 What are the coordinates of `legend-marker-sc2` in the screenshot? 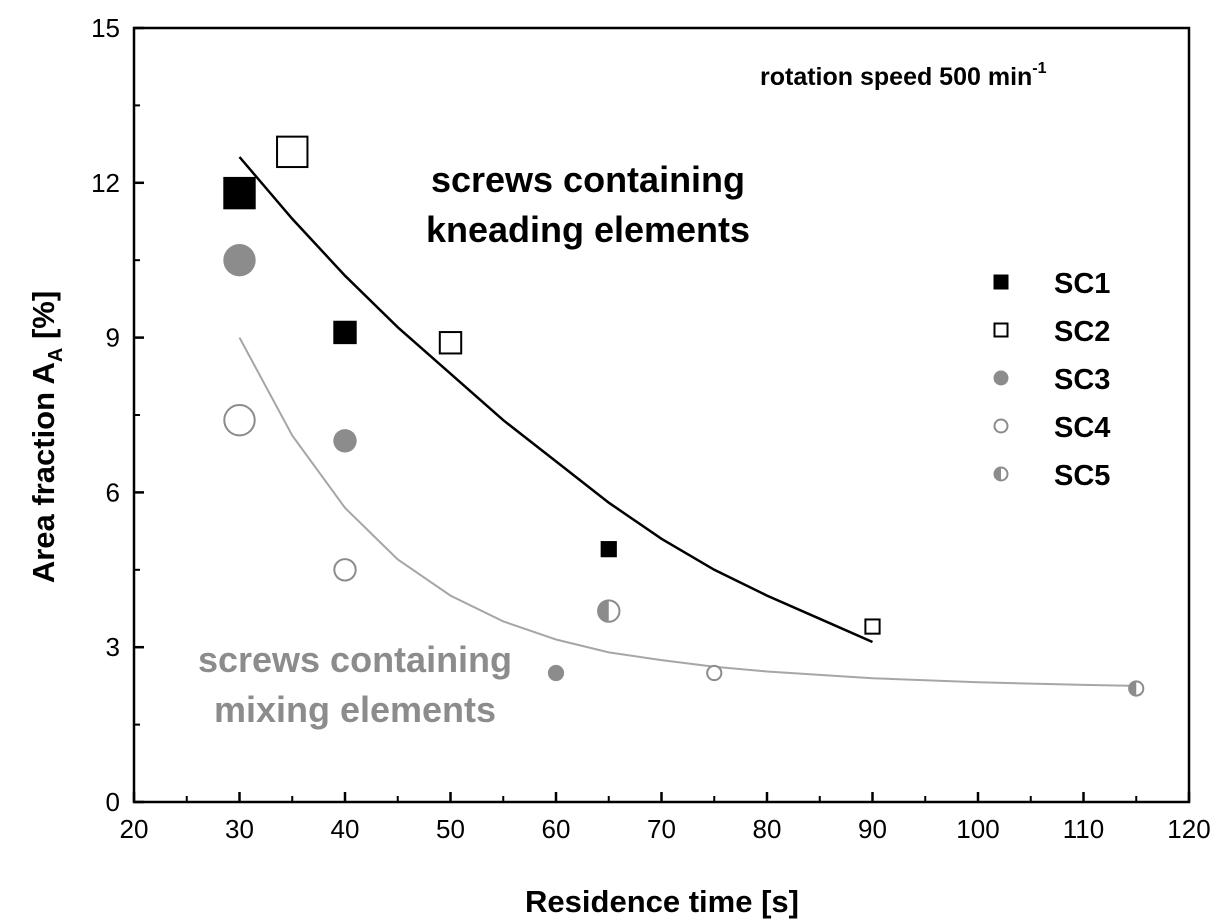 It's located at (1001, 330).